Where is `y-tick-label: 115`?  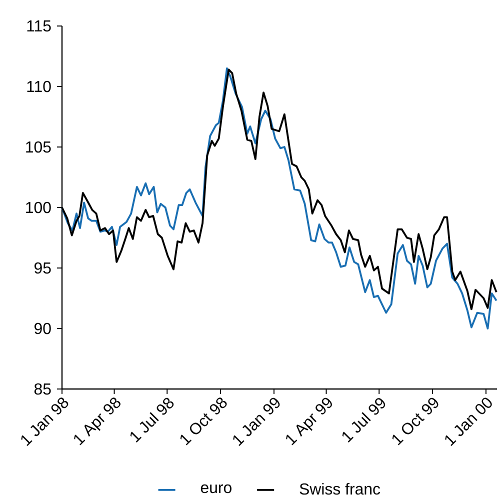 y-tick-label: 115 is located at coordinates (39, 26).